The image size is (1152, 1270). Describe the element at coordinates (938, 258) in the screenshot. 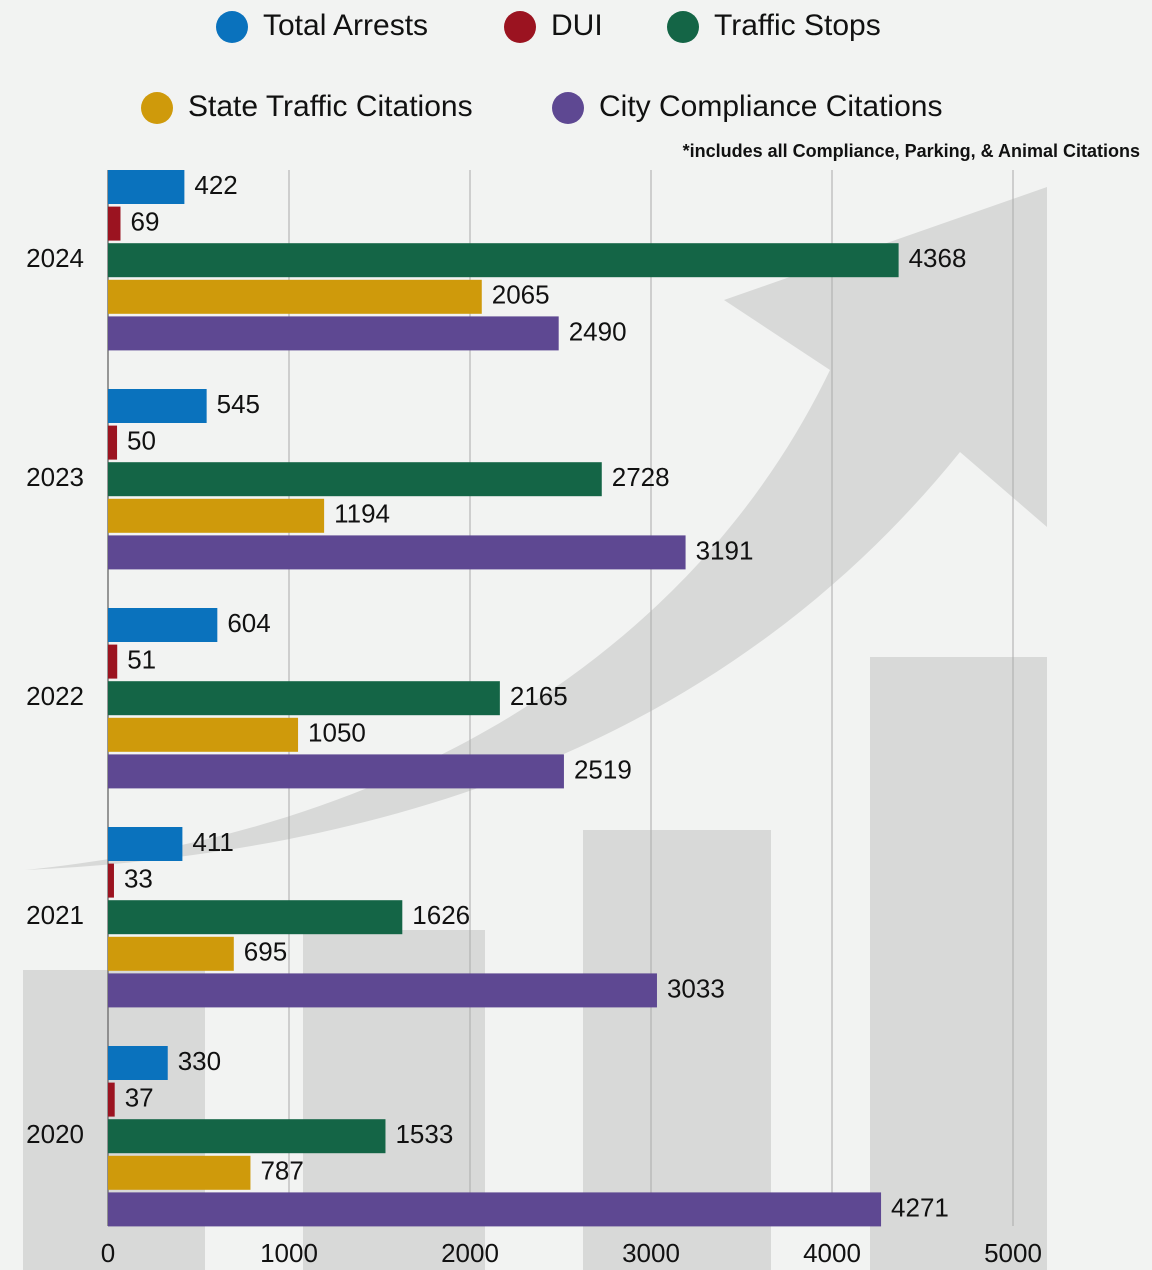

I see `value-label: 4368` at that location.